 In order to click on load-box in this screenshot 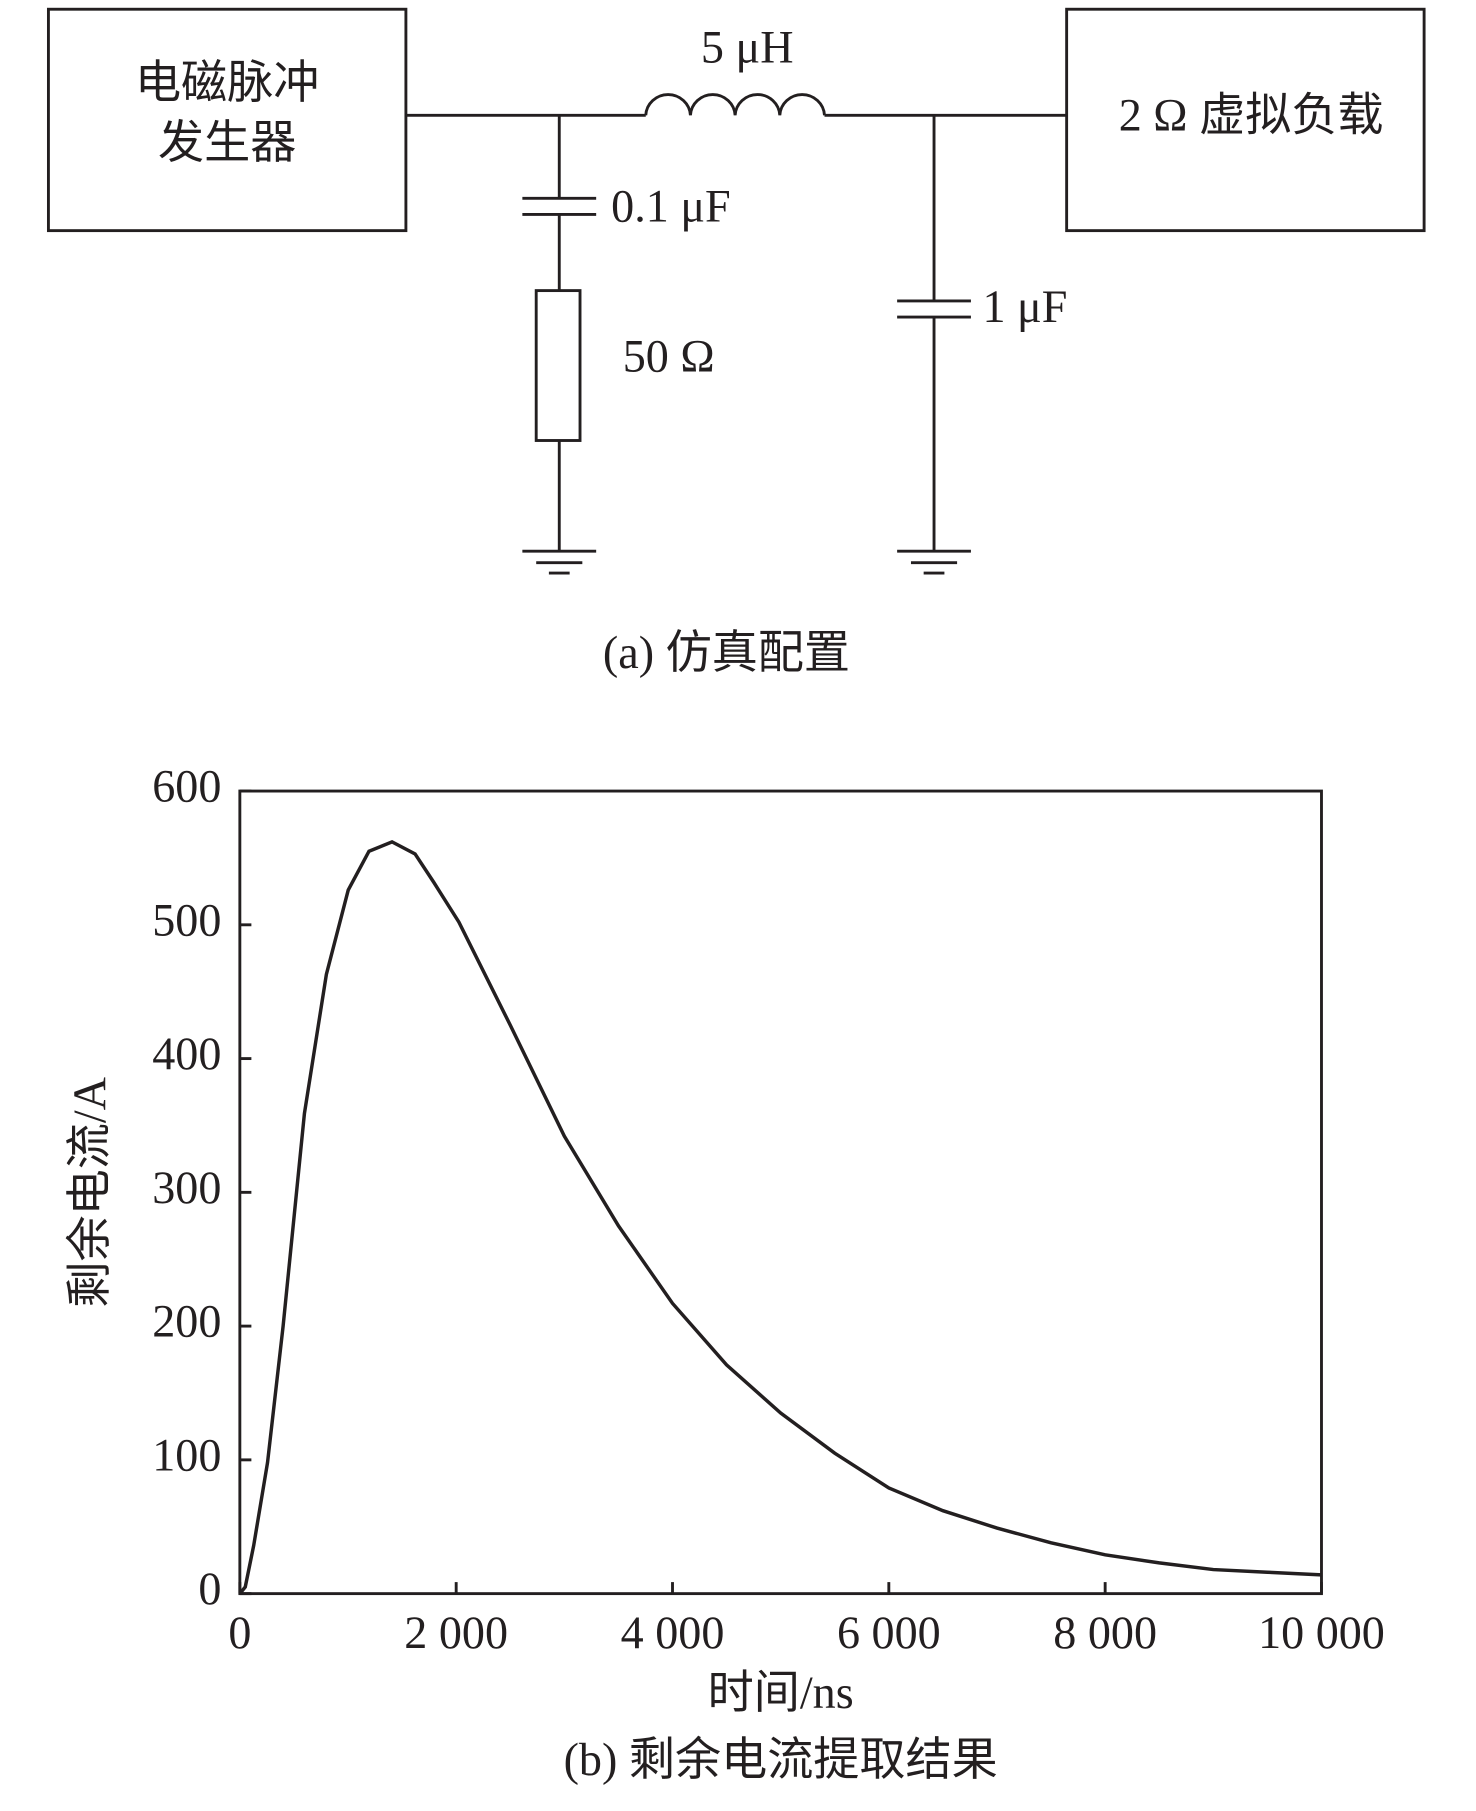, I will do `click(1245, 120)`.